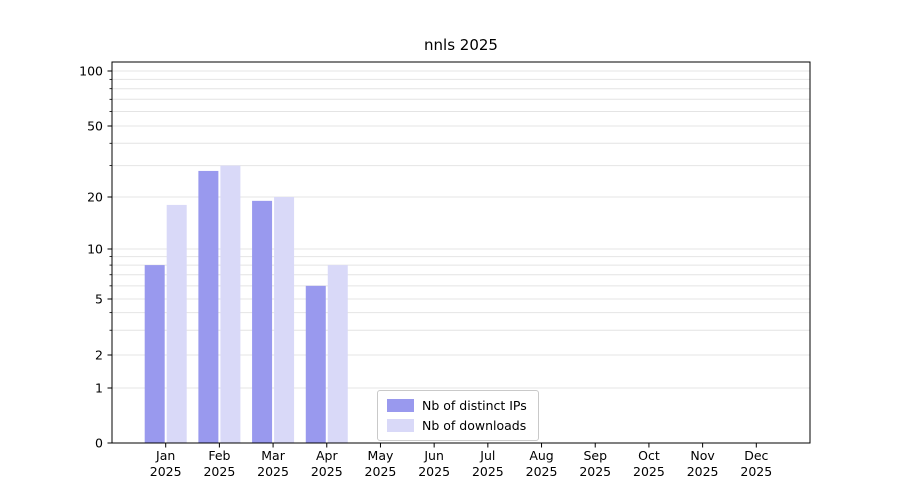  Describe the element at coordinates (99, 299) in the screenshot. I see `y-tick-label: 5` at that location.